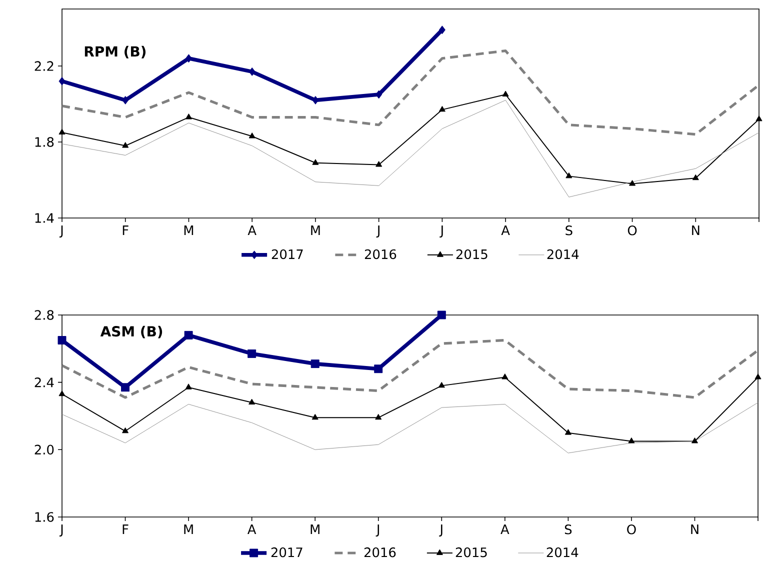 This screenshot has height=586, width=768. What do you see at coordinates (44, 142) in the screenshot?
I see `y-tick-label: 1.8` at bounding box center [44, 142].